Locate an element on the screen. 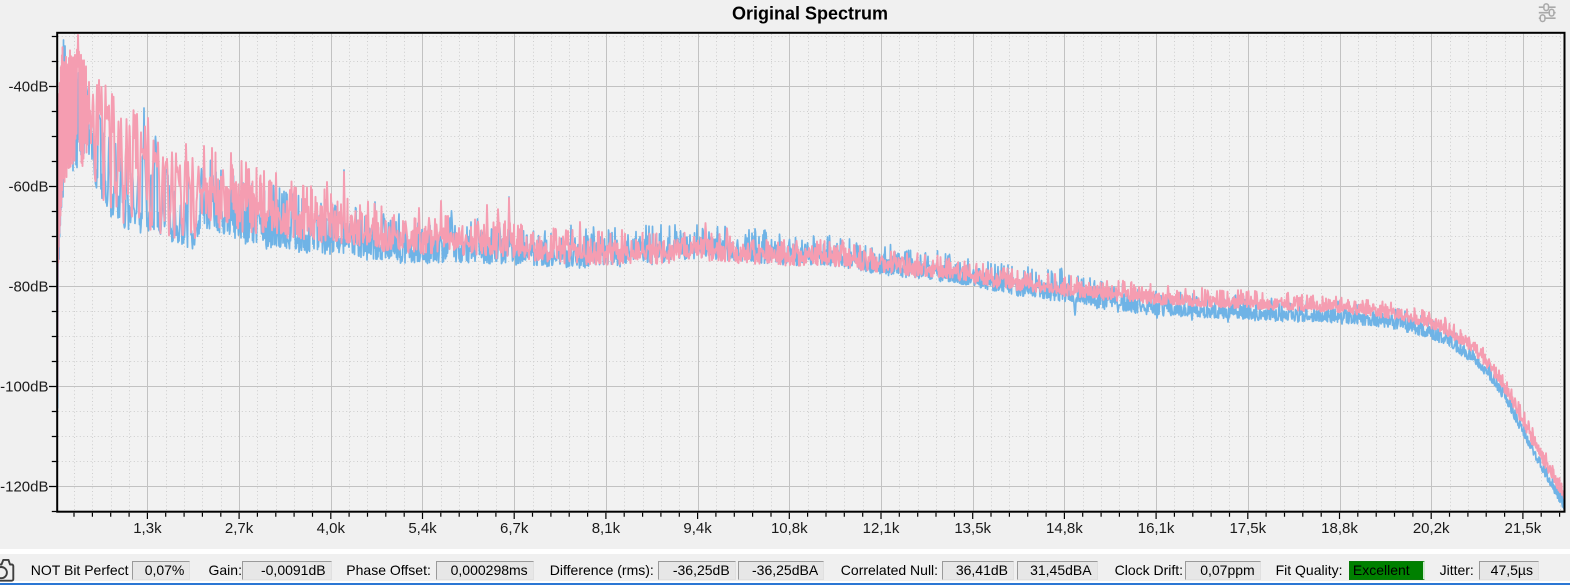  svg-text: Original Spectrum is located at coordinates (810, 14).